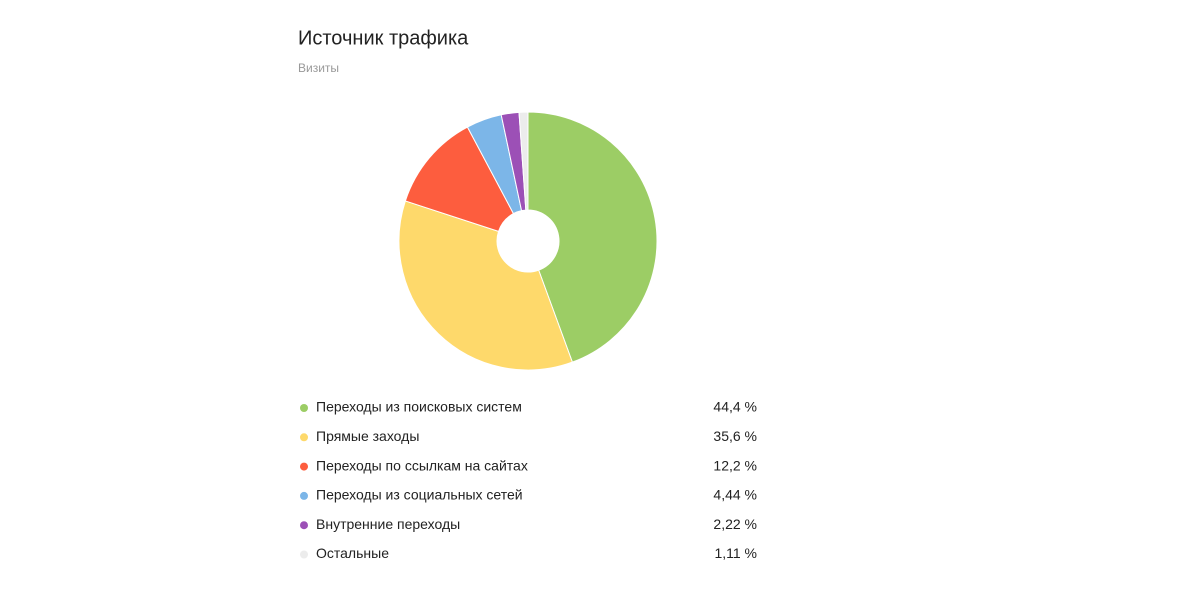  I want to click on chart-subtitle: Визиты, so click(318, 68).